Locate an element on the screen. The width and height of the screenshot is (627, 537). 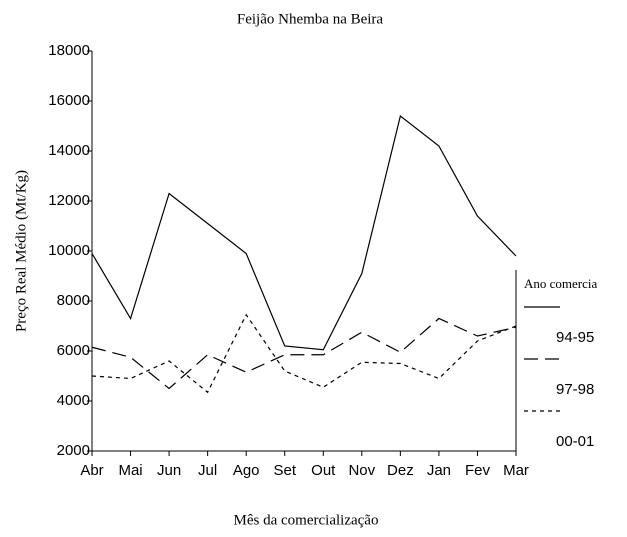
y-tick-label: 12000 is located at coordinates (69, 200).